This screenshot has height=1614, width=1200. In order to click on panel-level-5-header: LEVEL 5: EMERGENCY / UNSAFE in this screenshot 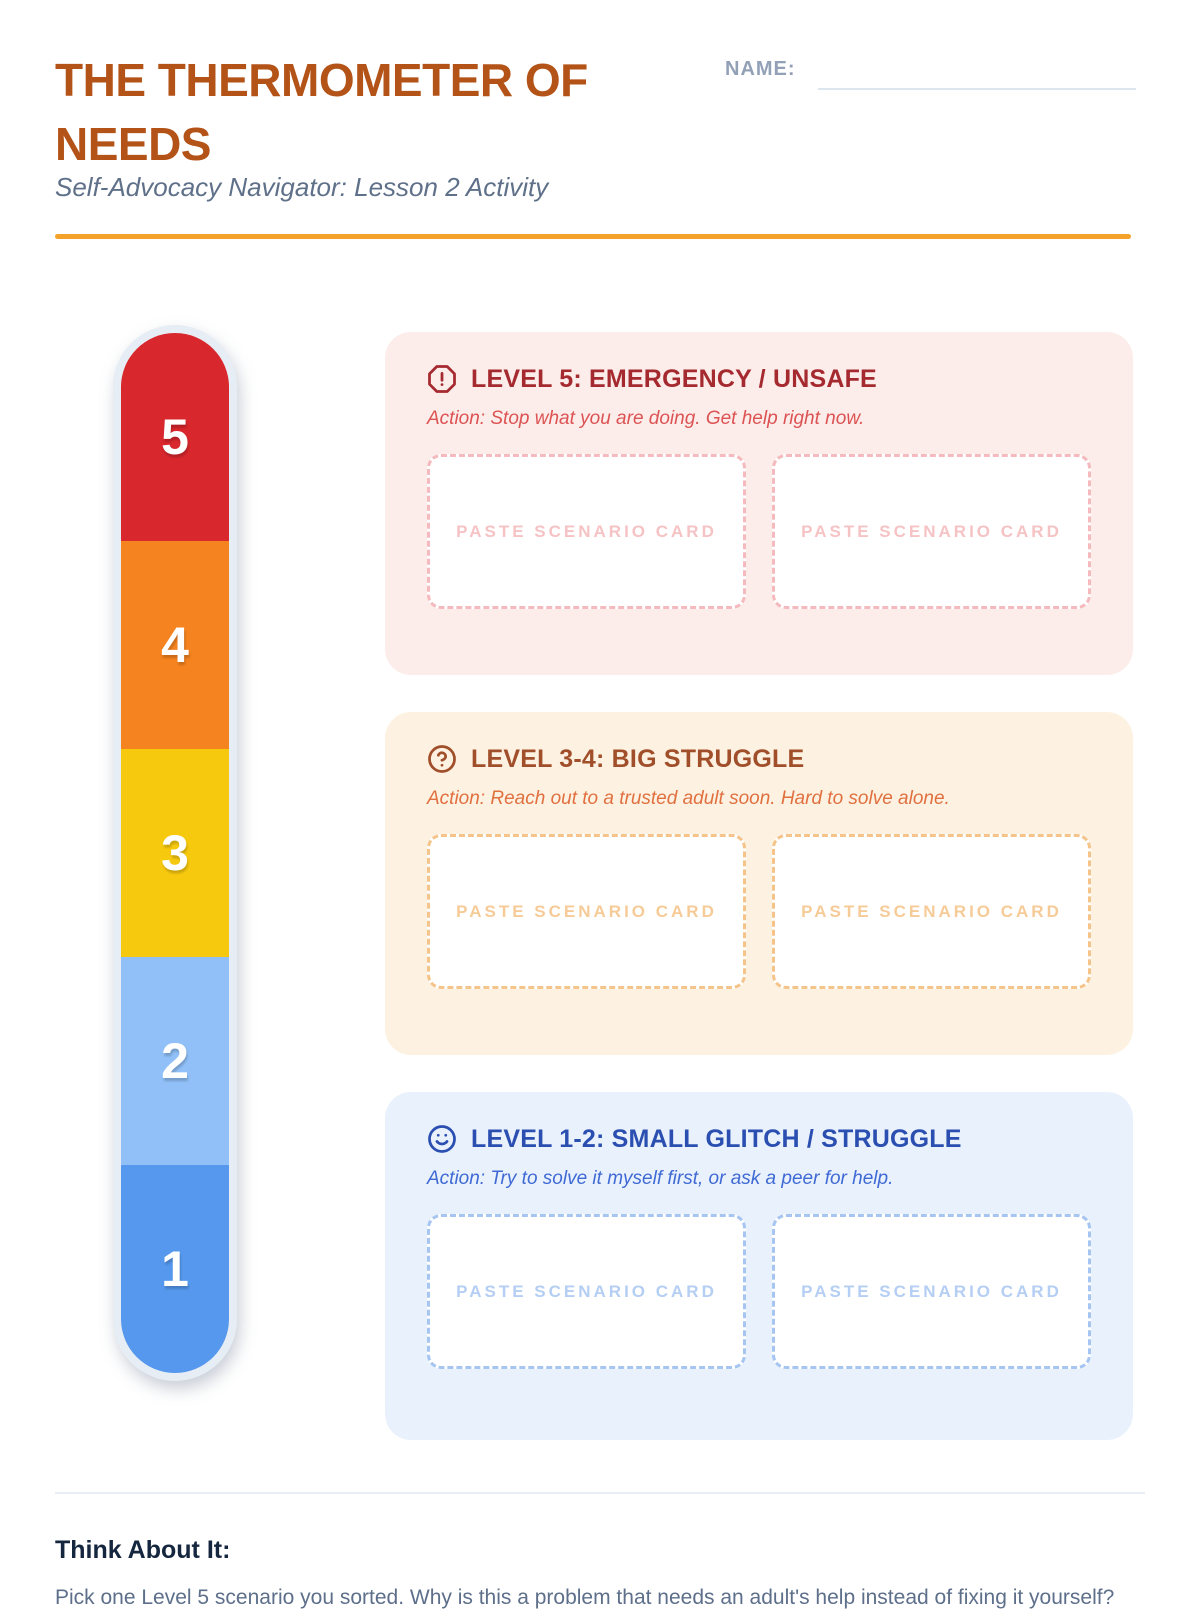, I will do `click(759, 379)`.